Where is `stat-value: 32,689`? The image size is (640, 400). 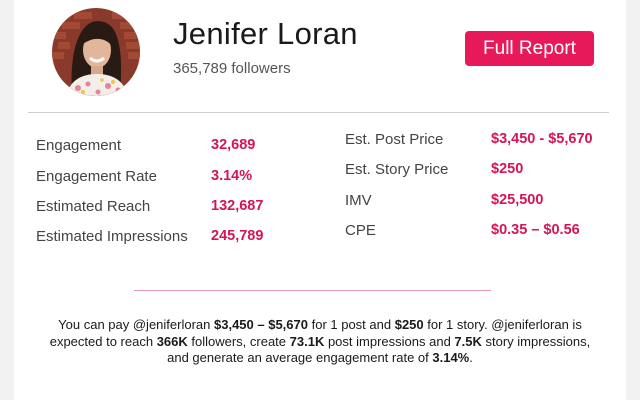 stat-value: 32,689 is located at coordinates (233, 145).